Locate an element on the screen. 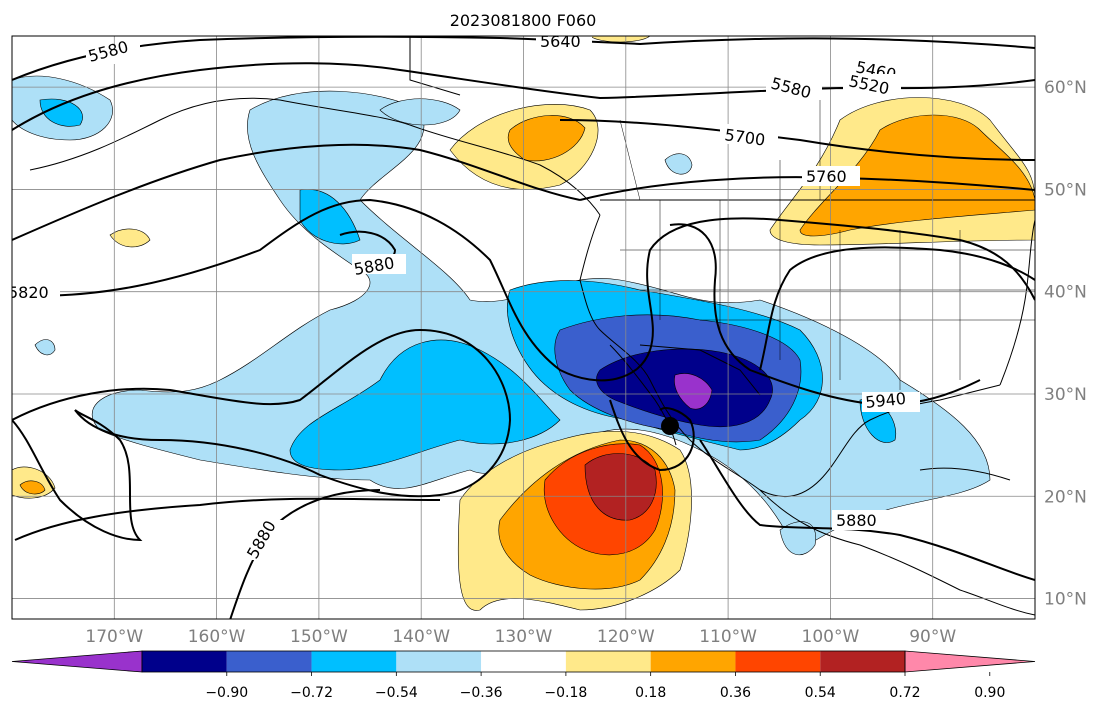 This screenshot has width=1105, height=712. colorbar-tick-label: 0.18 is located at coordinates (650, 693).